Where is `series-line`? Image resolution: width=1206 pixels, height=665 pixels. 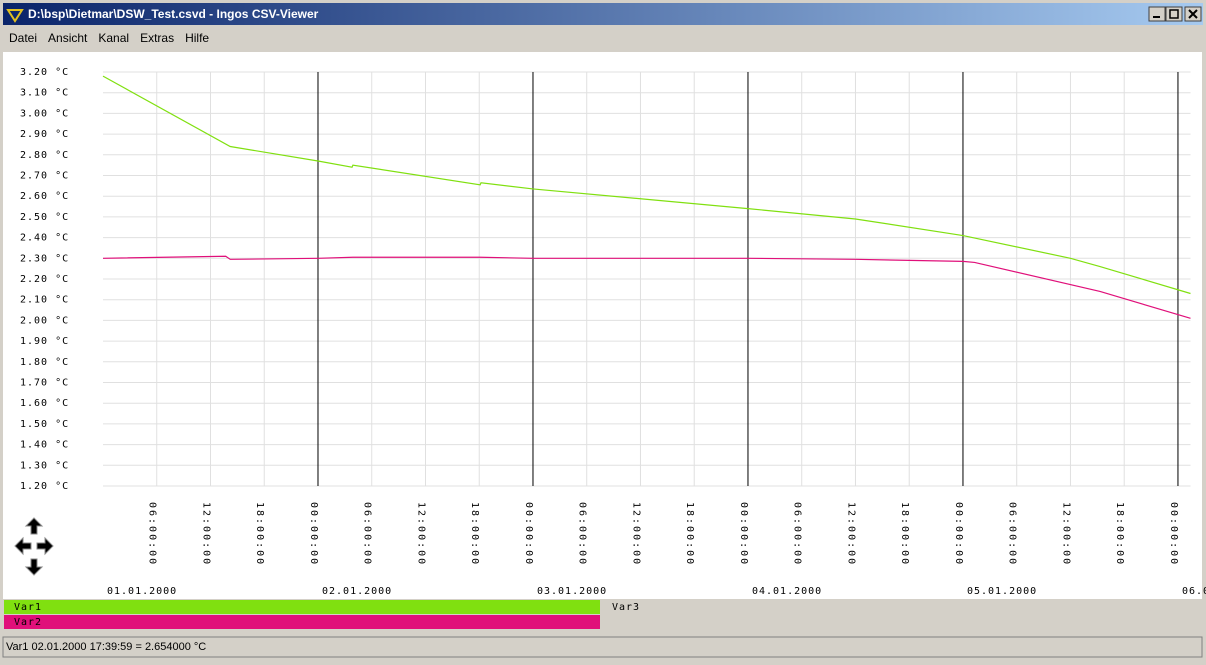
series-line is located at coordinates (646, 287).